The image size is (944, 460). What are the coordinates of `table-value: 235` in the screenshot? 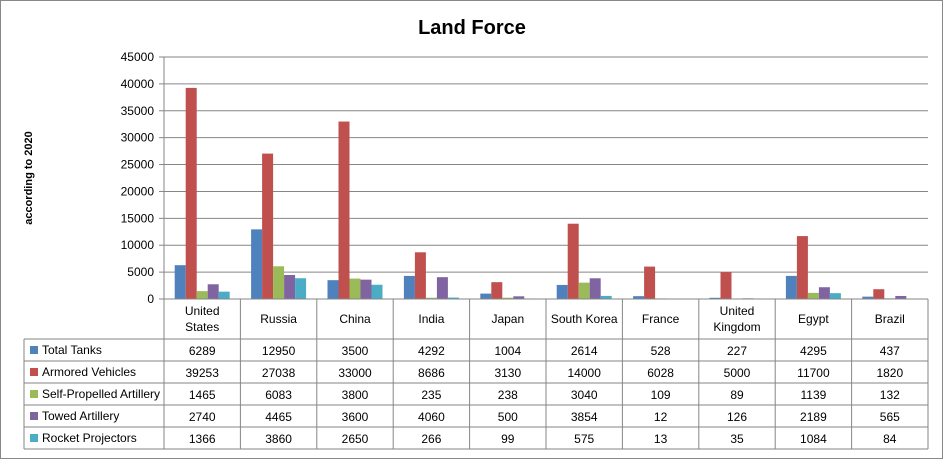 It's located at (431, 395).